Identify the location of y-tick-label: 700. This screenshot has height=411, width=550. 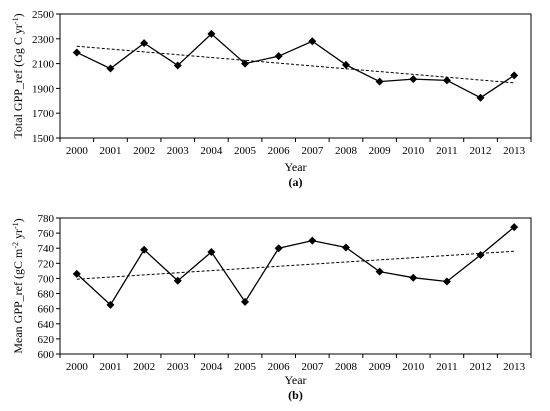
(46, 279).